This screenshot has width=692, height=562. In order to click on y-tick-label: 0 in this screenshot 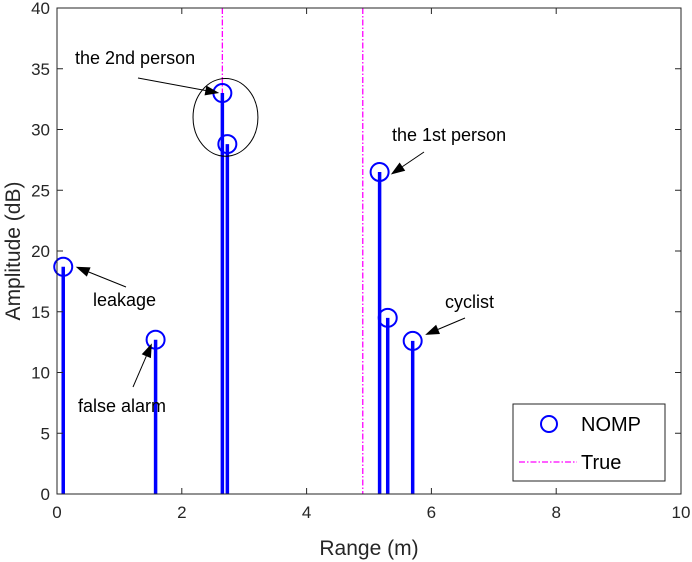, I will do `click(45, 494)`.